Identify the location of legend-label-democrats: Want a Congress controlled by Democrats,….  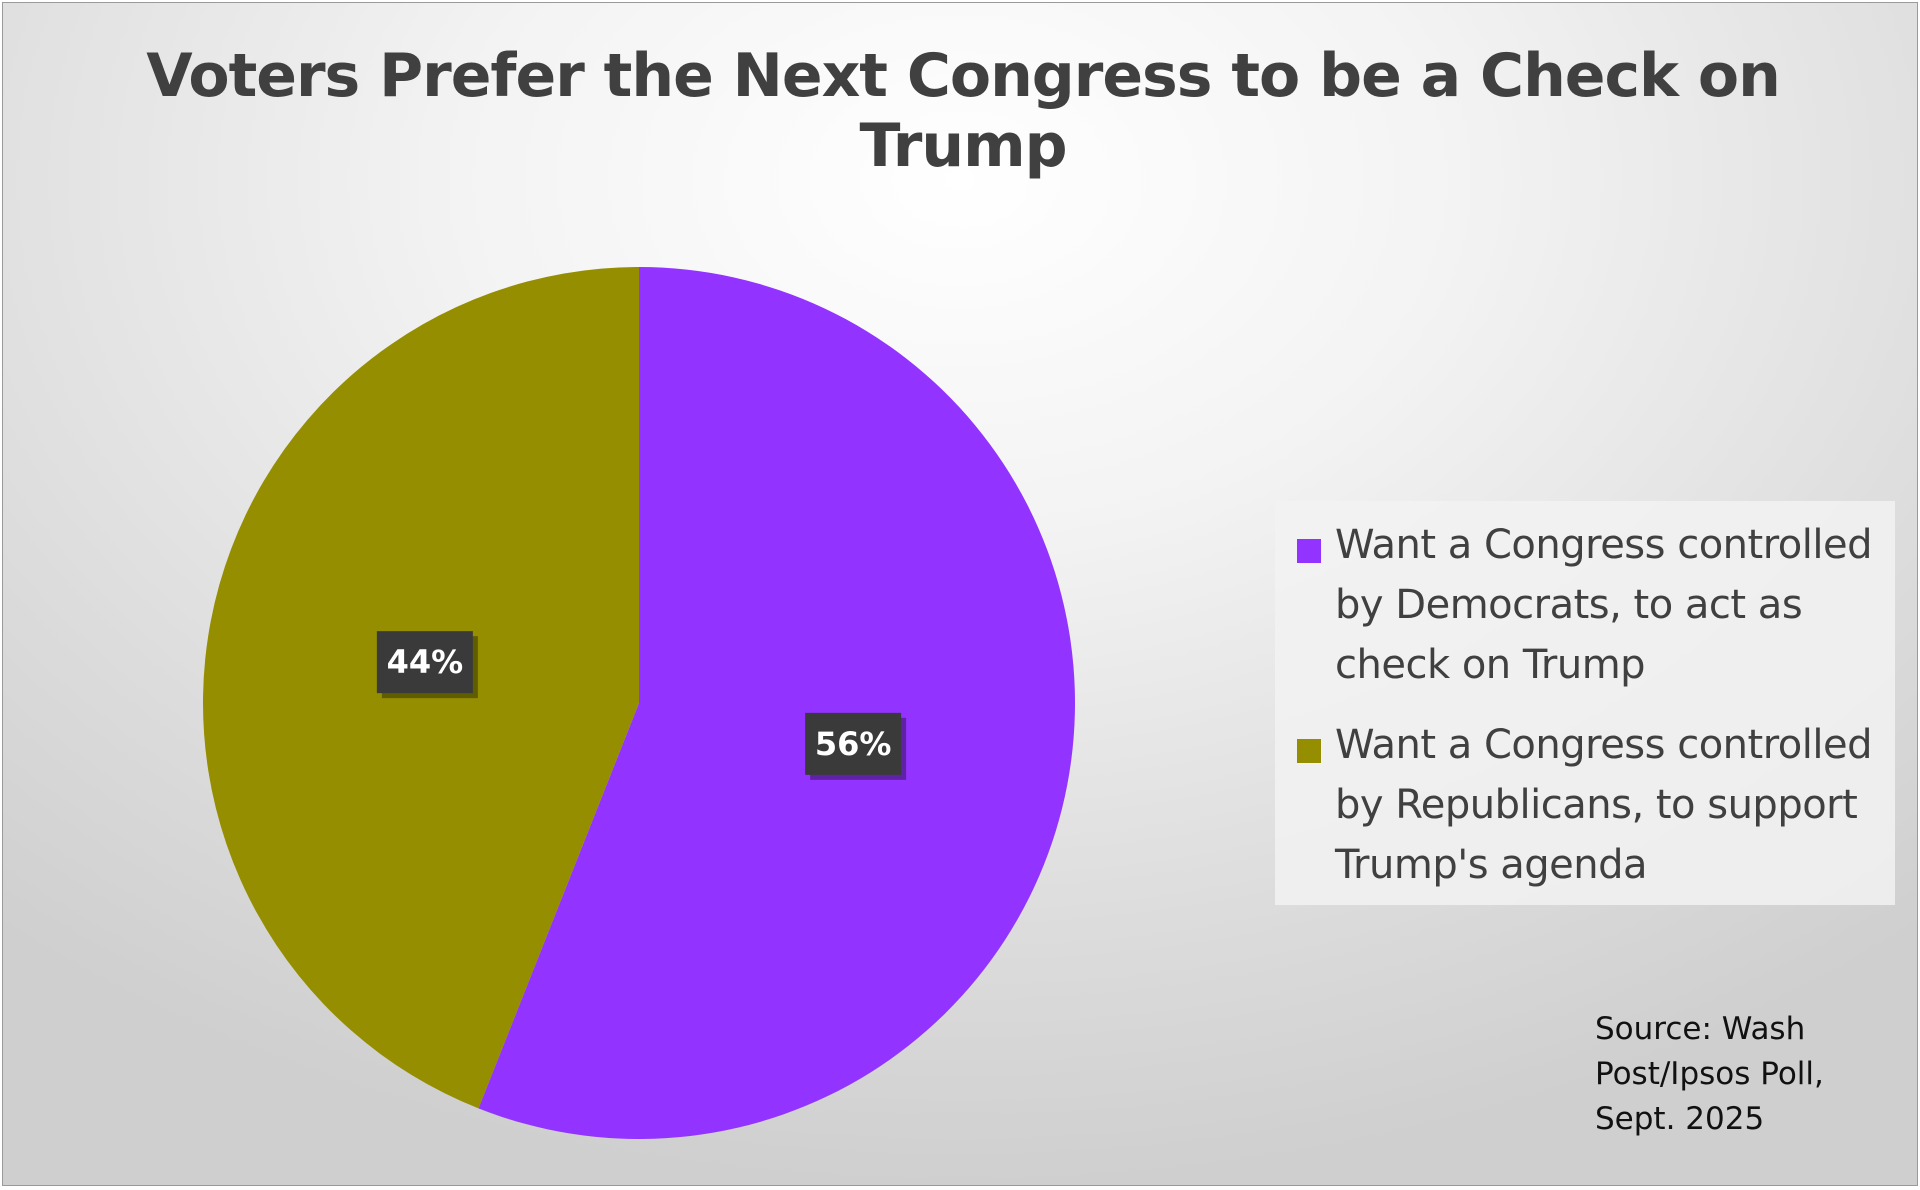
(1603, 605).